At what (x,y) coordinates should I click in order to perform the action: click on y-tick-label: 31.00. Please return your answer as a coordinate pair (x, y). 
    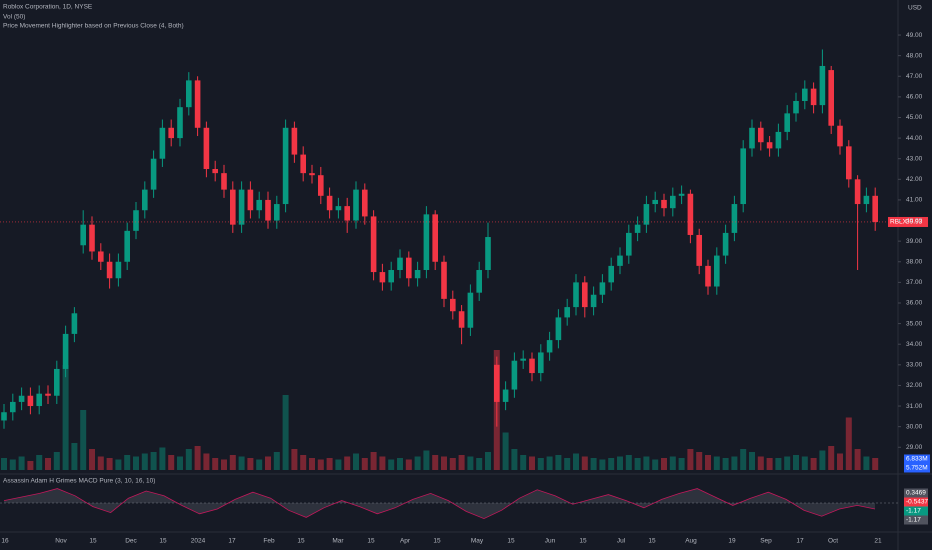
    Looking at the image, I should click on (914, 406).